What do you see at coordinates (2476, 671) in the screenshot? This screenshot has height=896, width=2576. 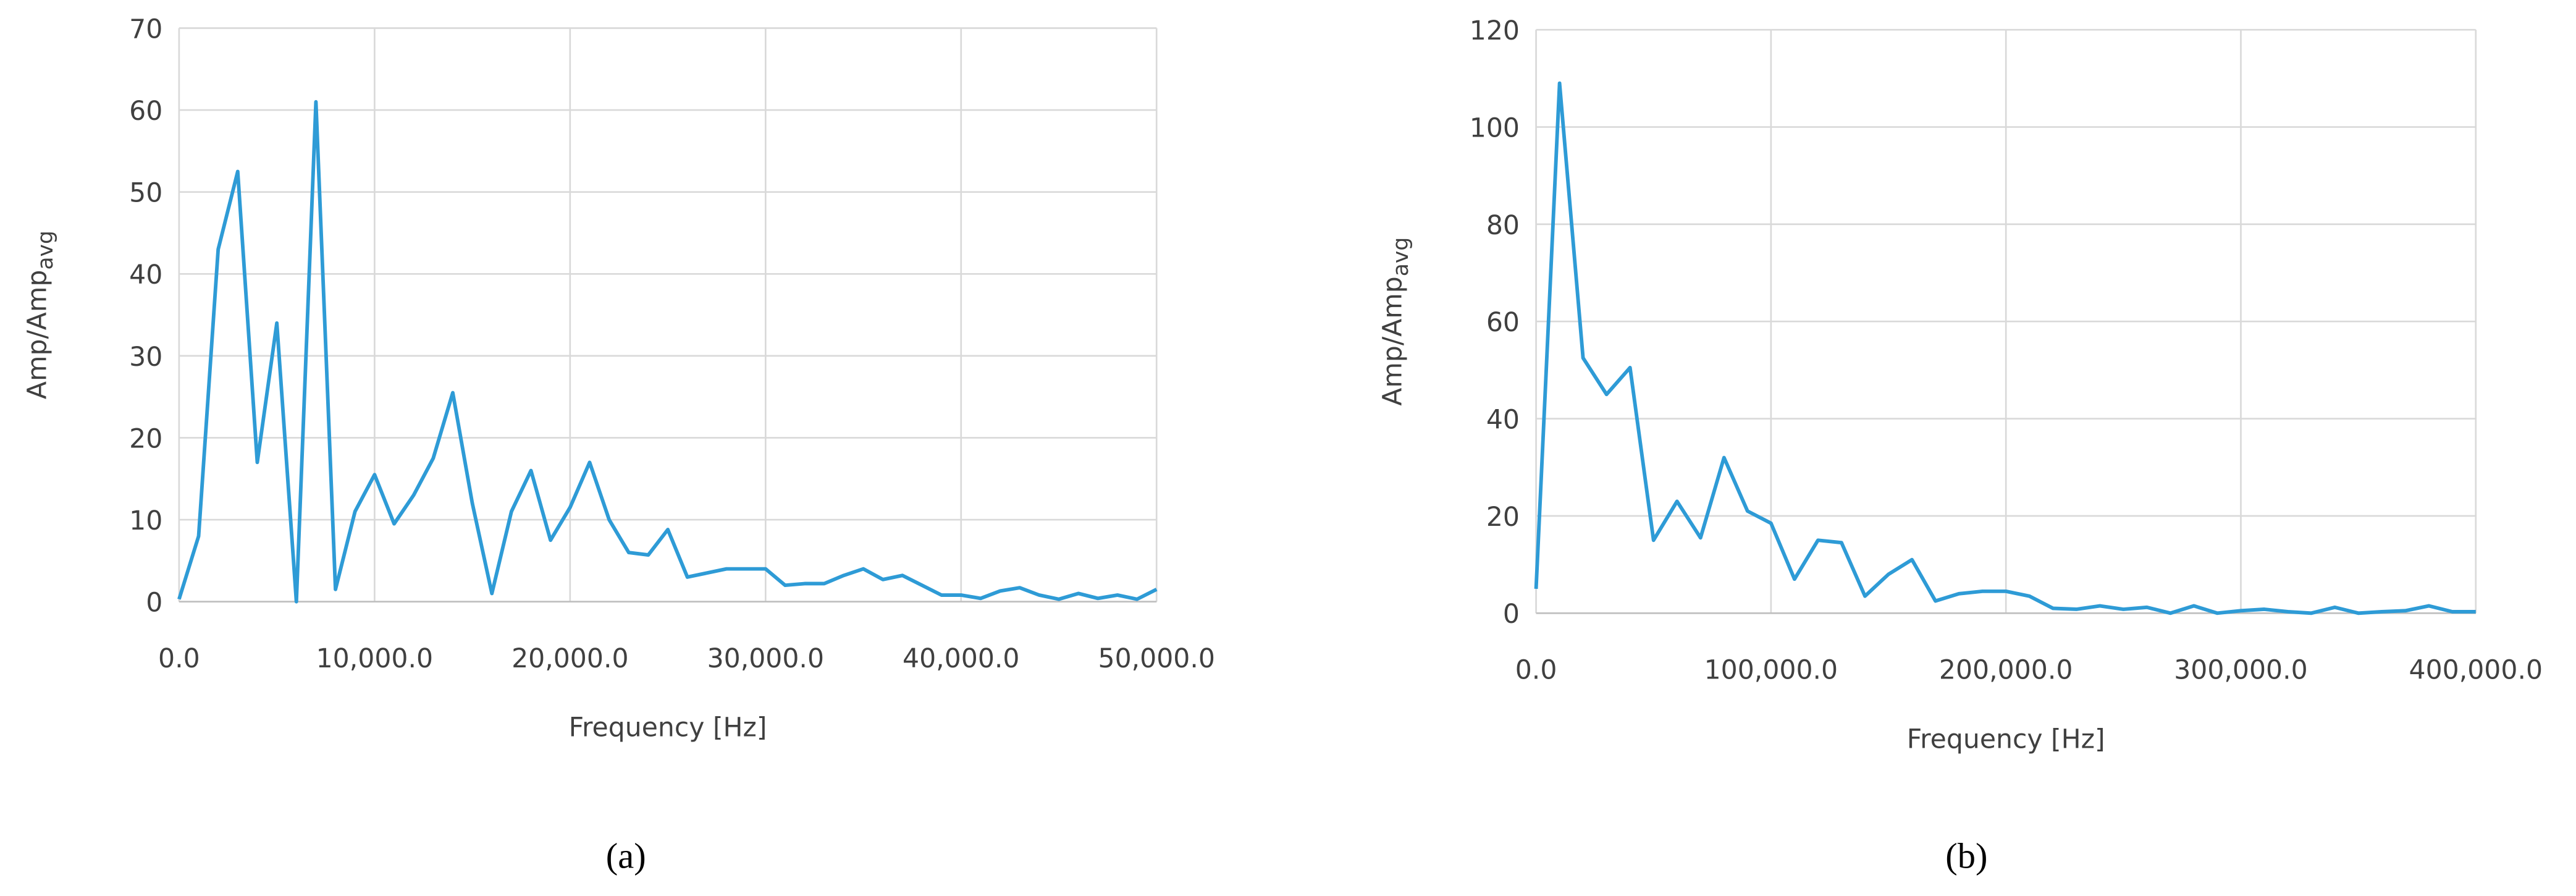 I see `x-tick-label: 400,000.0` at bounding box center [2476, 671].